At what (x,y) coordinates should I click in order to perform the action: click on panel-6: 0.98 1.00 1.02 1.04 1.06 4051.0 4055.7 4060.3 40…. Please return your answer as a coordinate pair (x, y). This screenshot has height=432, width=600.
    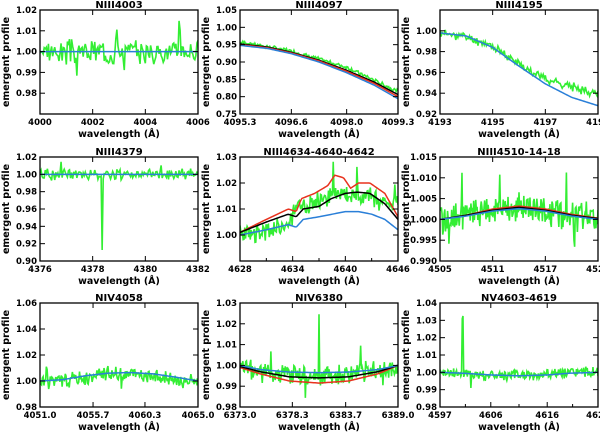
    Looking at the image, I should click on (107, 362).